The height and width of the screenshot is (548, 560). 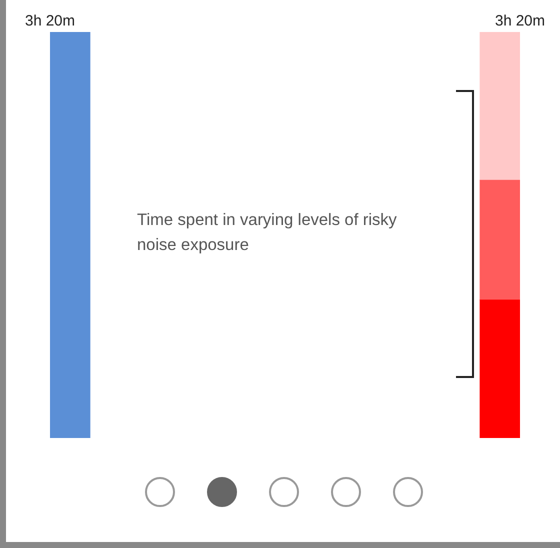 What do you see at coordinates (267, 233) in the screenshot?
I see `annotation: Time spent in varying levels of risky noise exposure` at bounding box center [267, 233].